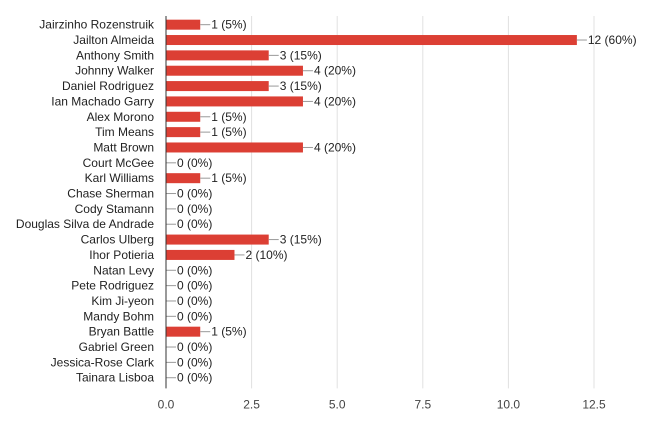 This screenshot has height=426, width=655. I want to click on category-label: Court McGee, so click(119, 163).